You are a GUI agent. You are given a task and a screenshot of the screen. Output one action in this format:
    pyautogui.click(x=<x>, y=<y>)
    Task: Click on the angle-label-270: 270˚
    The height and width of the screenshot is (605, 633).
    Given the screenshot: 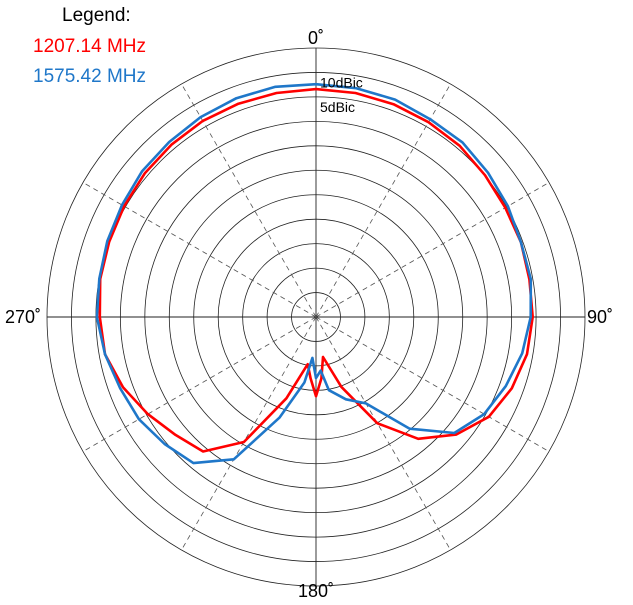 What is the action you would take?
    pyautogui.click(x=23, y=317)
    